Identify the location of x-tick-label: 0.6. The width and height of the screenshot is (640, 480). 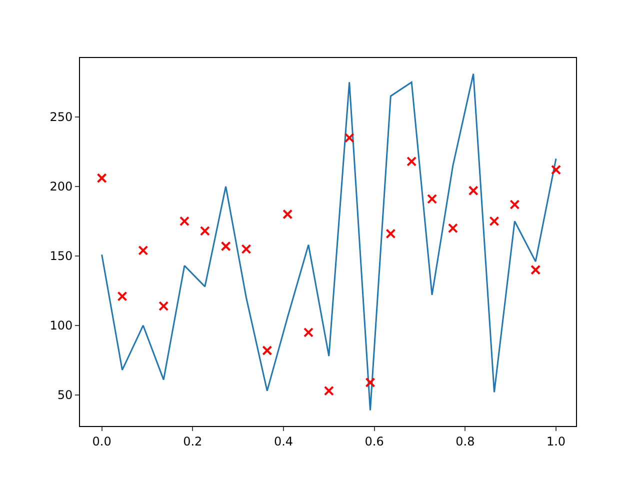
(374, 441).